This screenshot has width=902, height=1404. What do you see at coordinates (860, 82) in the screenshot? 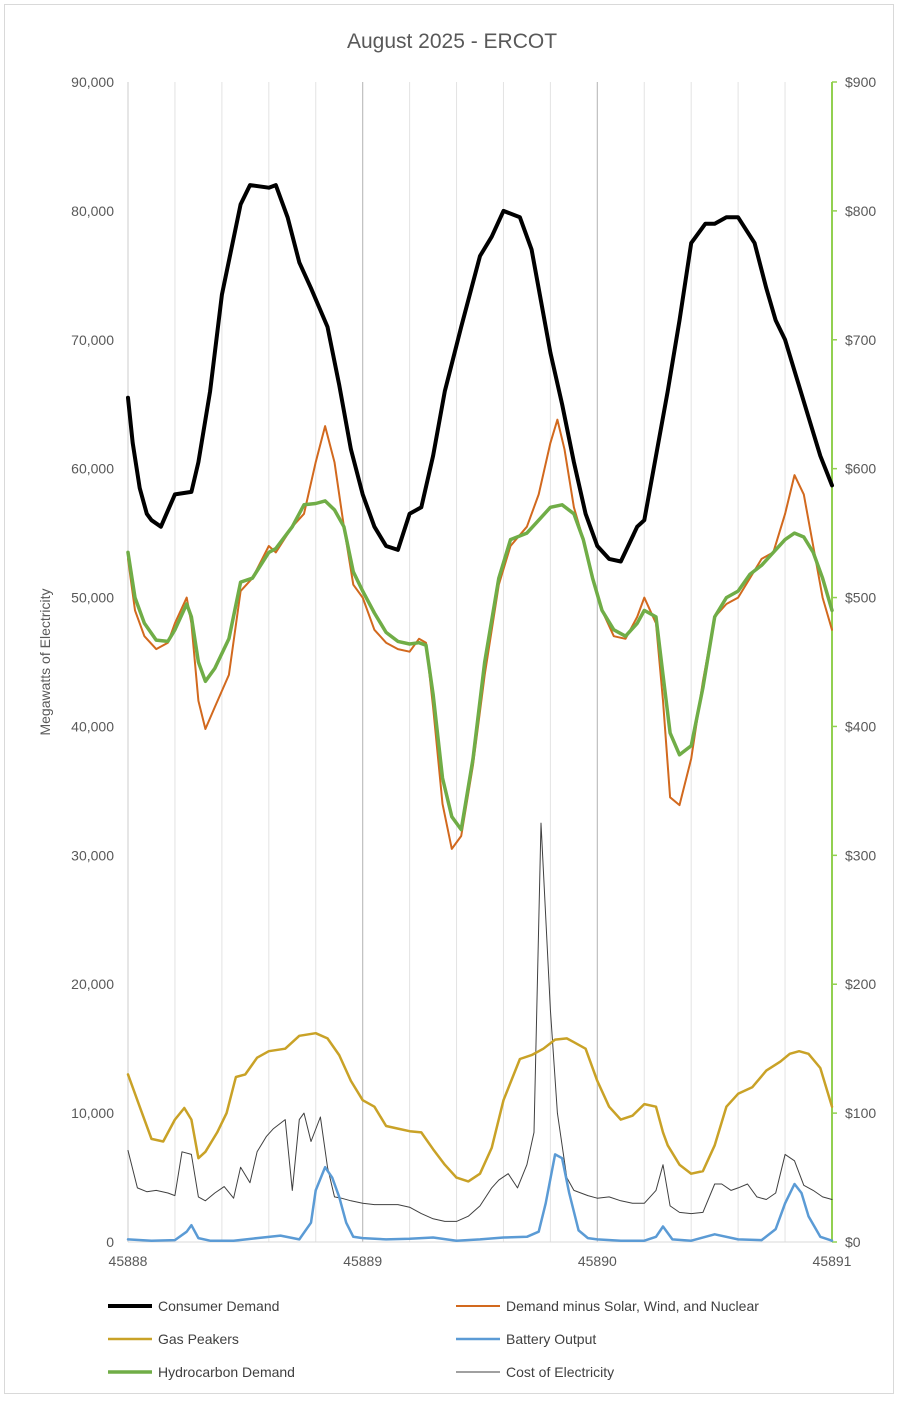
I see `y-tick-label-right: $900` at bounding box center [860, 82].